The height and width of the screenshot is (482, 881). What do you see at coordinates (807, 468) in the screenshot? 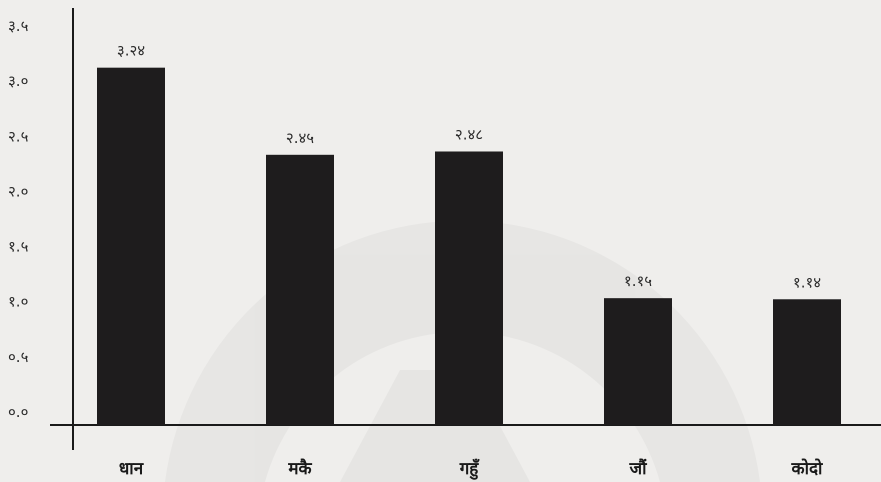
I see `x-category-label: कोदो` at bounding box center [807, 468].